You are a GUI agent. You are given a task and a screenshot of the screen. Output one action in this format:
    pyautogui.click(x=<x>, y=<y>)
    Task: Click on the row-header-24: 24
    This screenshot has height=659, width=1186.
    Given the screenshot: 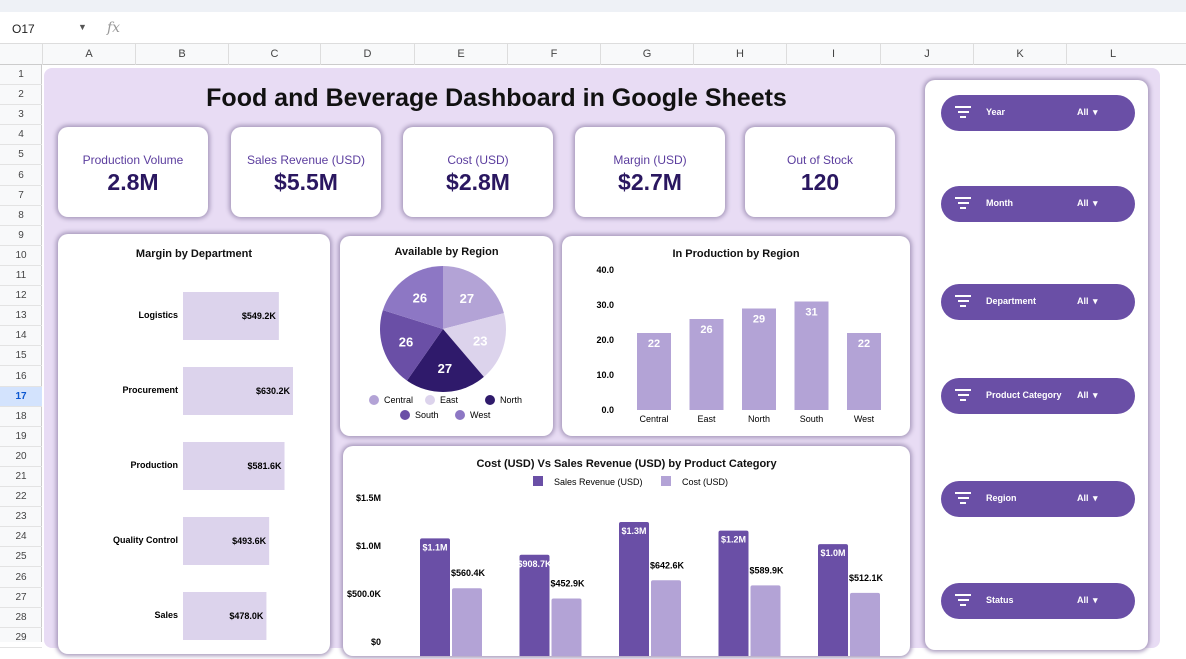 What is the action you would take?
    pyautogui.click(x=21, y=537)
    